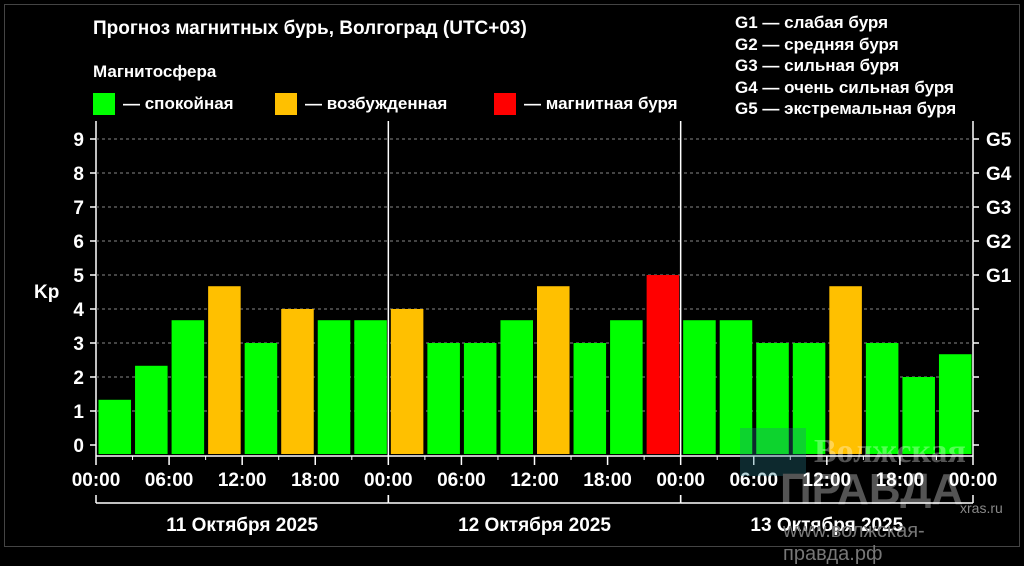 This screenshot has width=1024, height=566. I want to click on day-label: 13 Октября 2025, so click(826, 525).